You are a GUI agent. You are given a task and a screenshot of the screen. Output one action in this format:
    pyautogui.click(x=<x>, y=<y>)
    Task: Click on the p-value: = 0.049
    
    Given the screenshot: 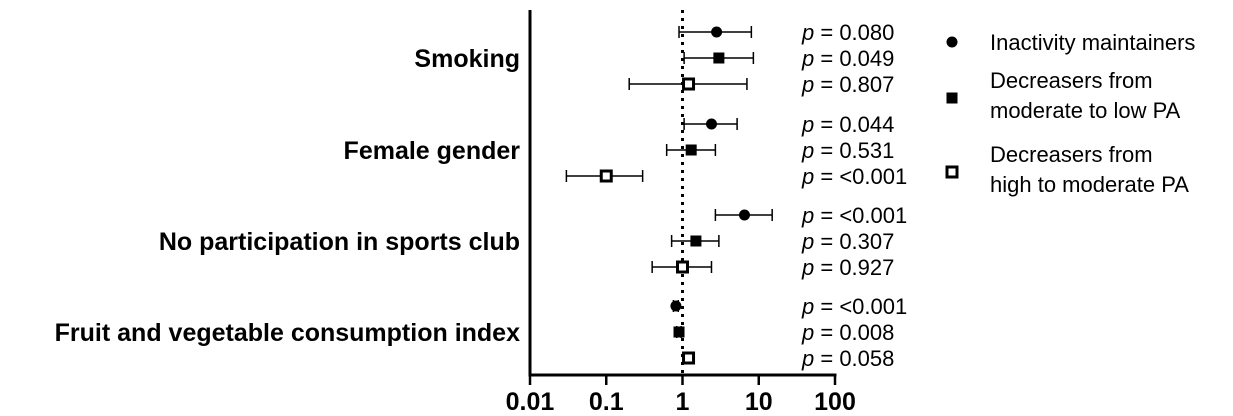 What is the action you would take?
    pyautogui.click(x=854, y=58)
    